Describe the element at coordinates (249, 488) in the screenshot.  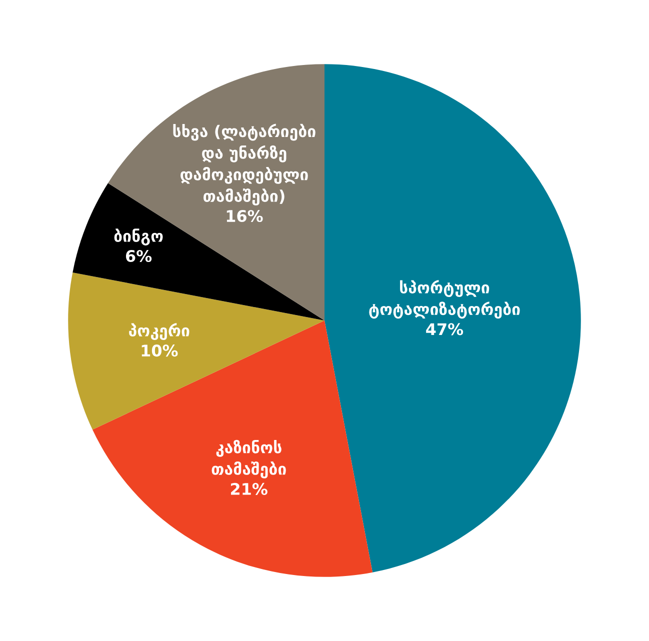
I see `data-label: 21%` at that location.